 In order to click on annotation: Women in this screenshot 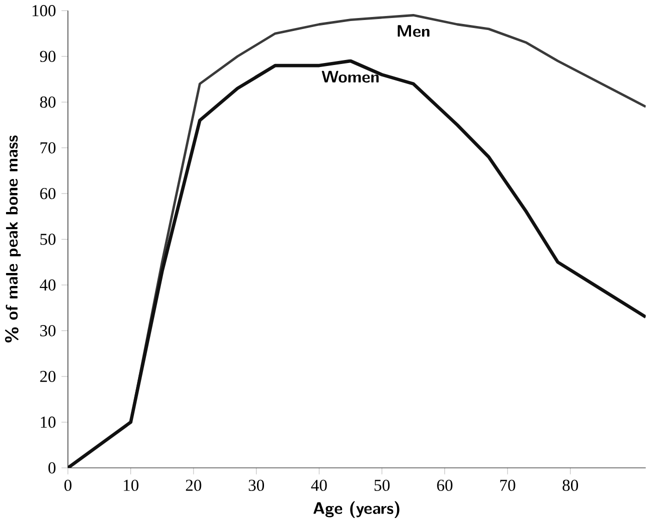, I will do `click(350, 76)`.